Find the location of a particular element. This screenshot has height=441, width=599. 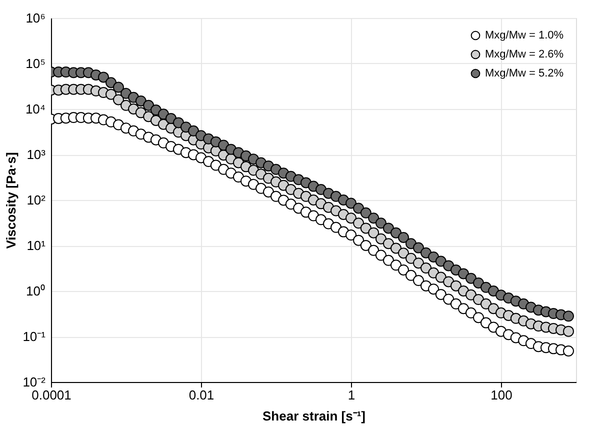

y-tick-label: 10² is located at coordinates (36, 200).